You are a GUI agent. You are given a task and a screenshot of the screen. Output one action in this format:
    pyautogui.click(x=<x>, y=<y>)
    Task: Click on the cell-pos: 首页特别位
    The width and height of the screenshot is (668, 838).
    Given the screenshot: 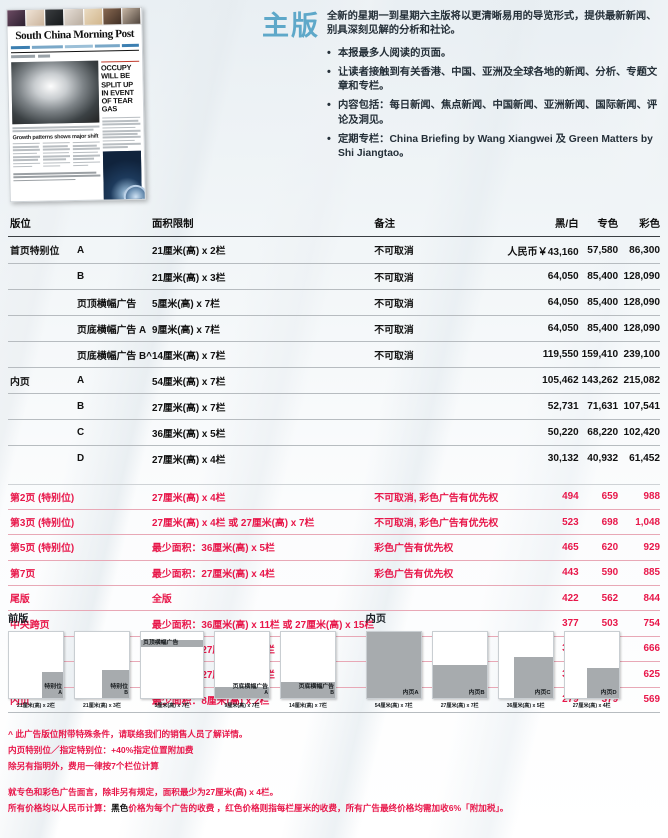 What is the action you would take?
    pyautogui.click(x=35, y=251)
    